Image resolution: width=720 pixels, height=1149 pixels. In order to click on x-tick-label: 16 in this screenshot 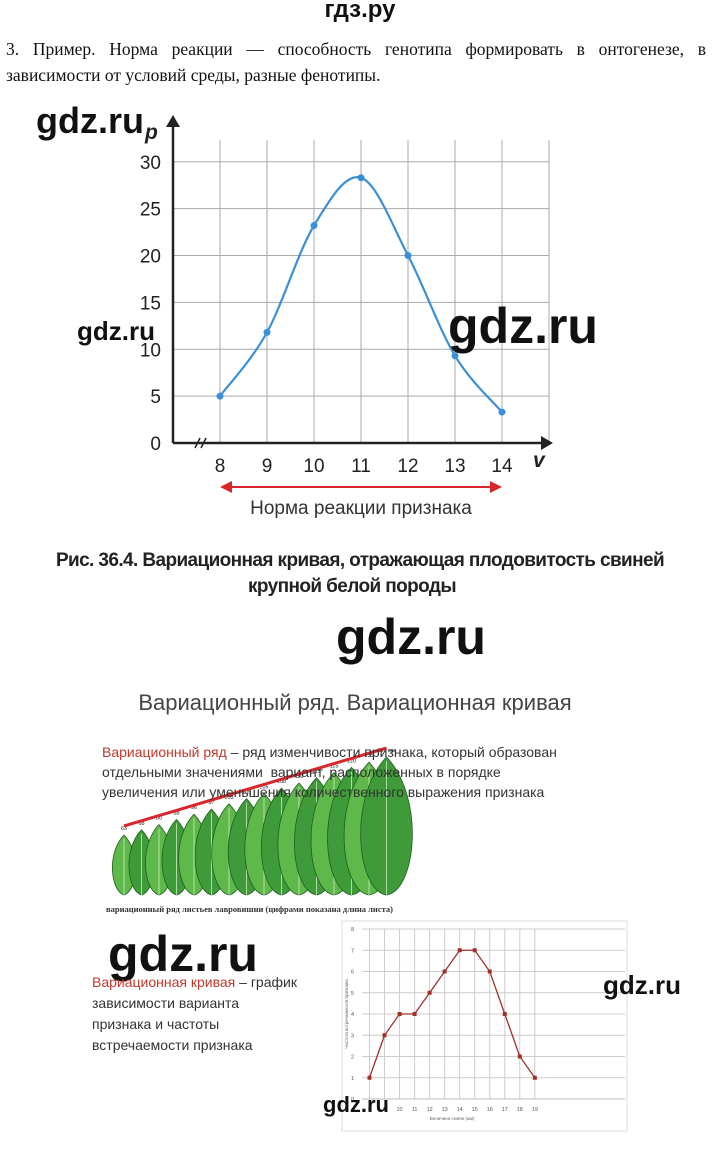, I will do `click(490, 1110)`.